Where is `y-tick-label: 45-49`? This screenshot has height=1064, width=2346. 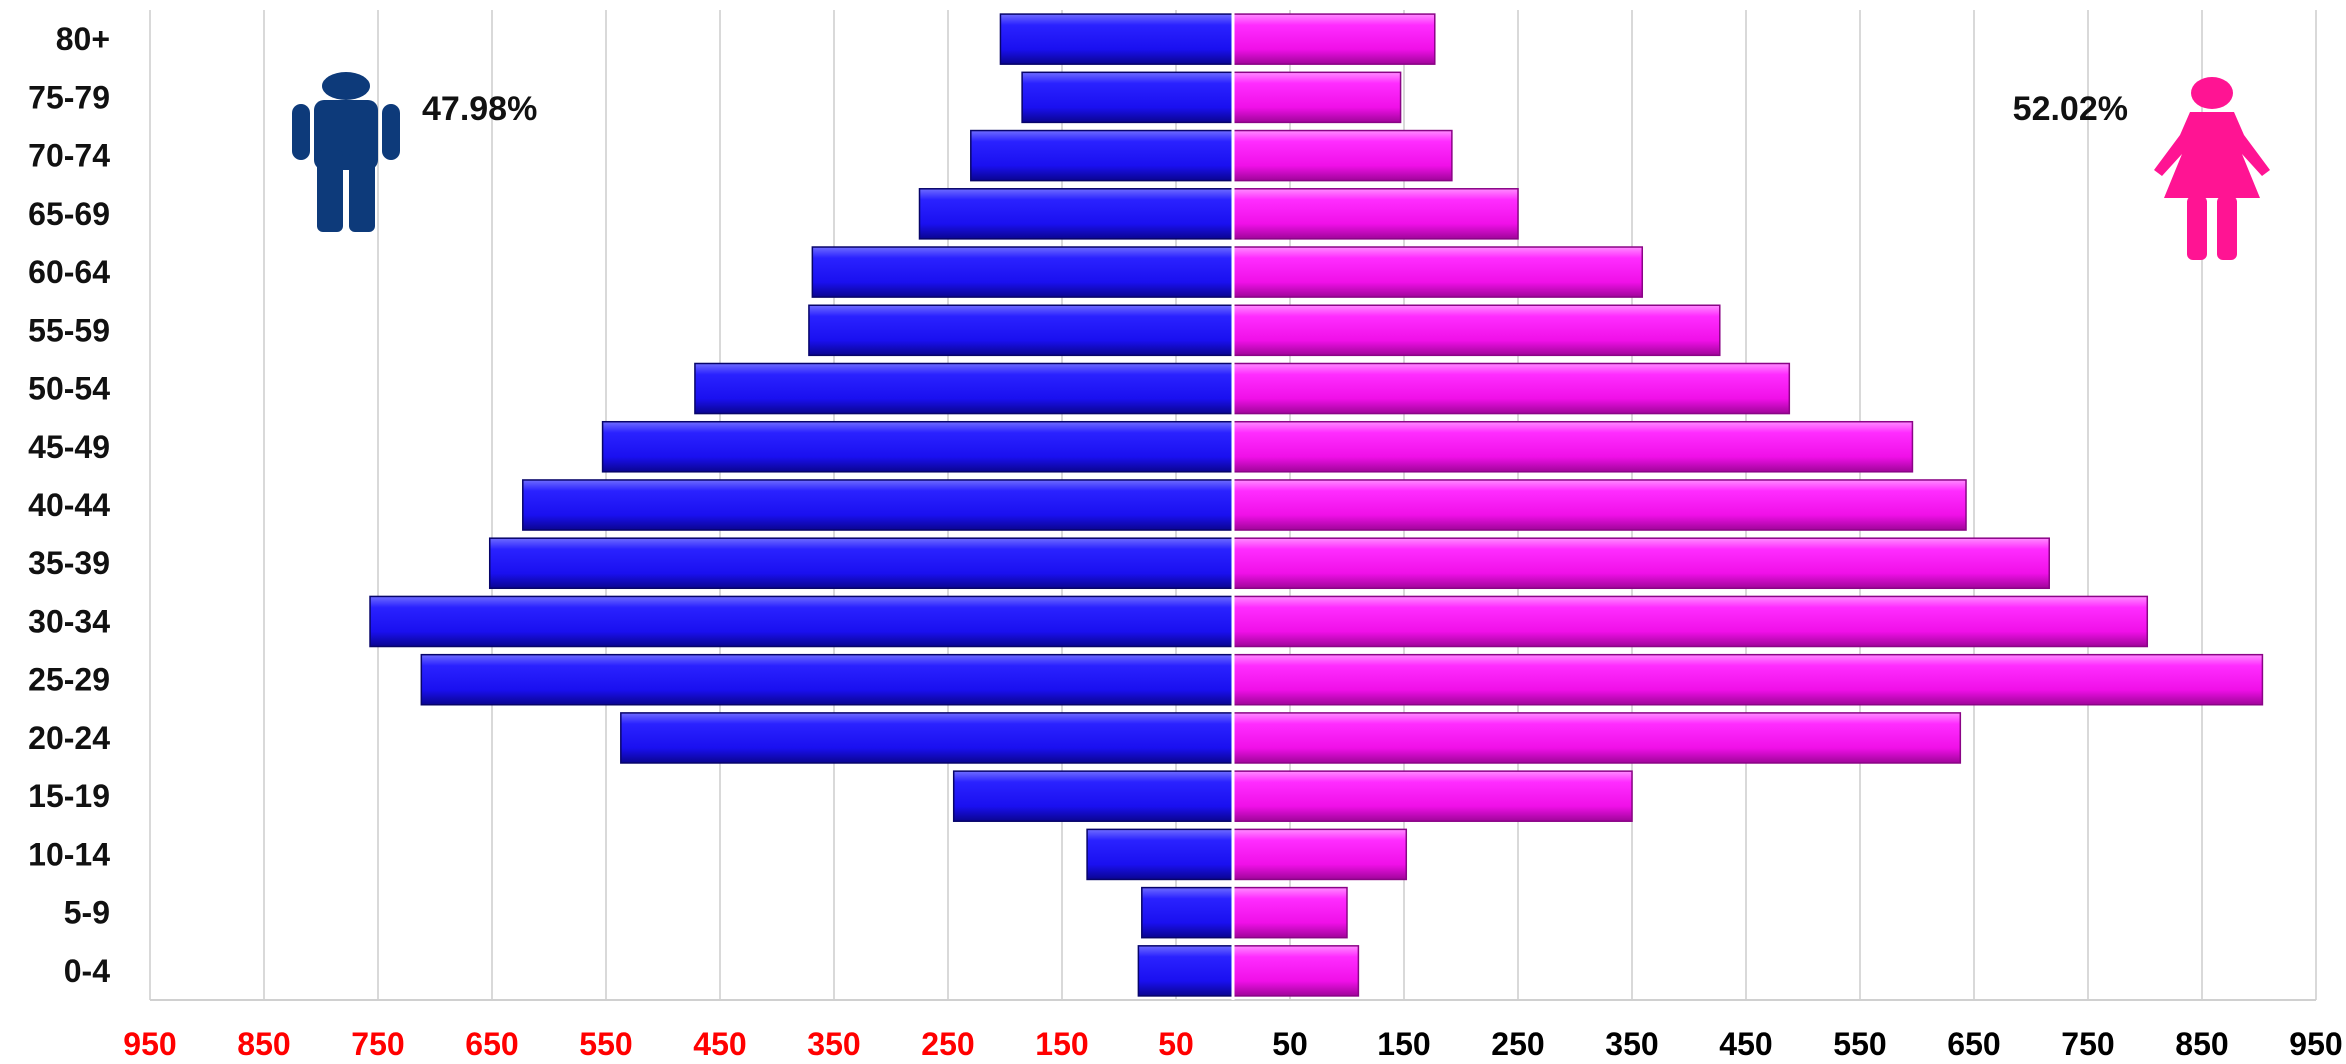
y-tick-label: 45-49 is located at coordinates (69, 447).